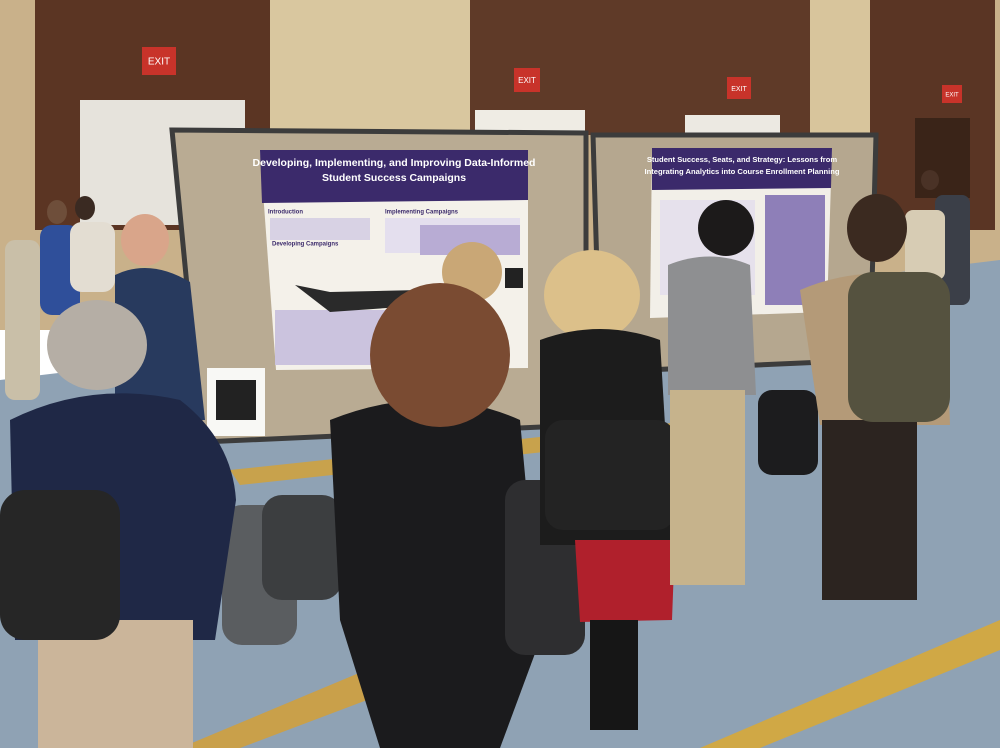 This screenshot has height=748, width=1000. What do you see at coordinates (614, 675) in the screenshot?
I see `person-legs` at bounding box center [614, 675].